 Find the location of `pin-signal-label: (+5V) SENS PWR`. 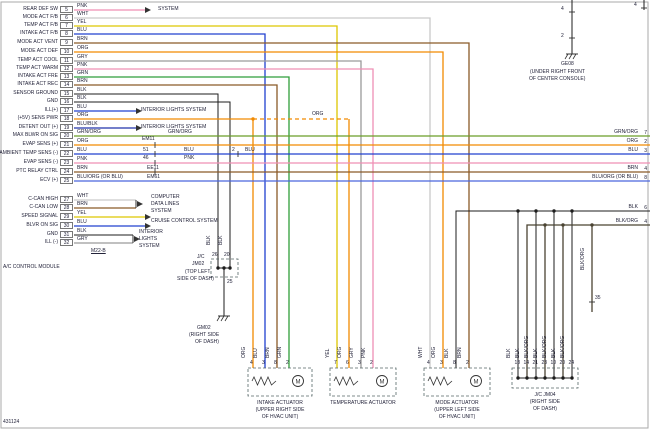

pin-signal-label: (+5V) SENS PWR is located at coordinates (37, 118).